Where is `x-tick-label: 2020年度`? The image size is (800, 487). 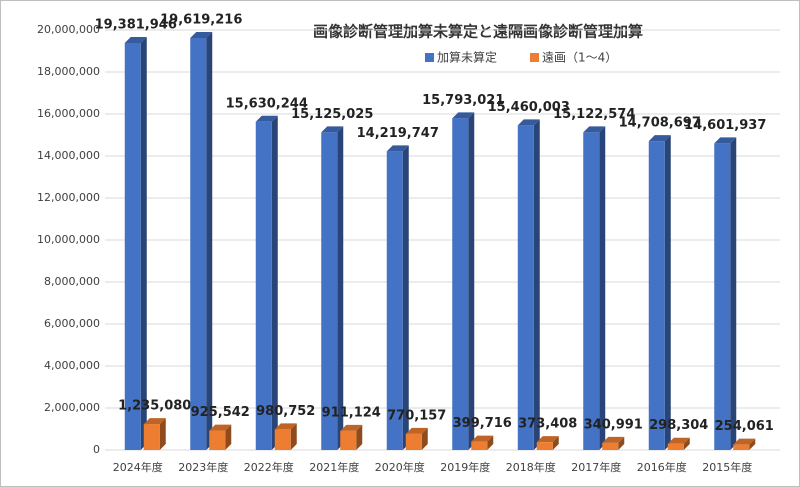 x-tick-label: 2020年度 is located at coordinates (400, 467).